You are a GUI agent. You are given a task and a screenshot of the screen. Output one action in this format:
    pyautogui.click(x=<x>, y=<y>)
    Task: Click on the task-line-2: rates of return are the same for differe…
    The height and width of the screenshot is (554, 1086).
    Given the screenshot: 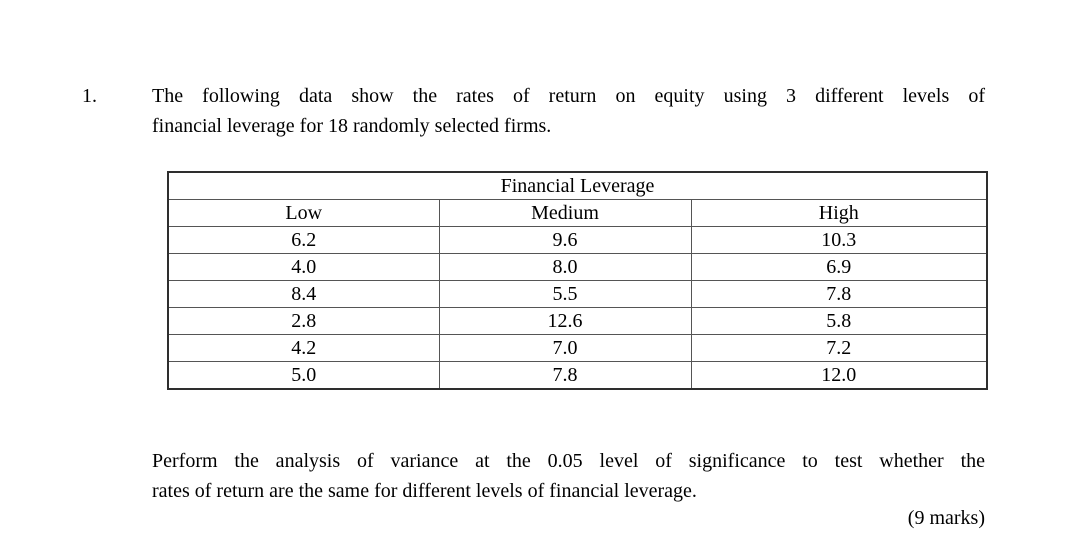 What is the action you would take?
    pyautogui.click(x=424, y=491)
    